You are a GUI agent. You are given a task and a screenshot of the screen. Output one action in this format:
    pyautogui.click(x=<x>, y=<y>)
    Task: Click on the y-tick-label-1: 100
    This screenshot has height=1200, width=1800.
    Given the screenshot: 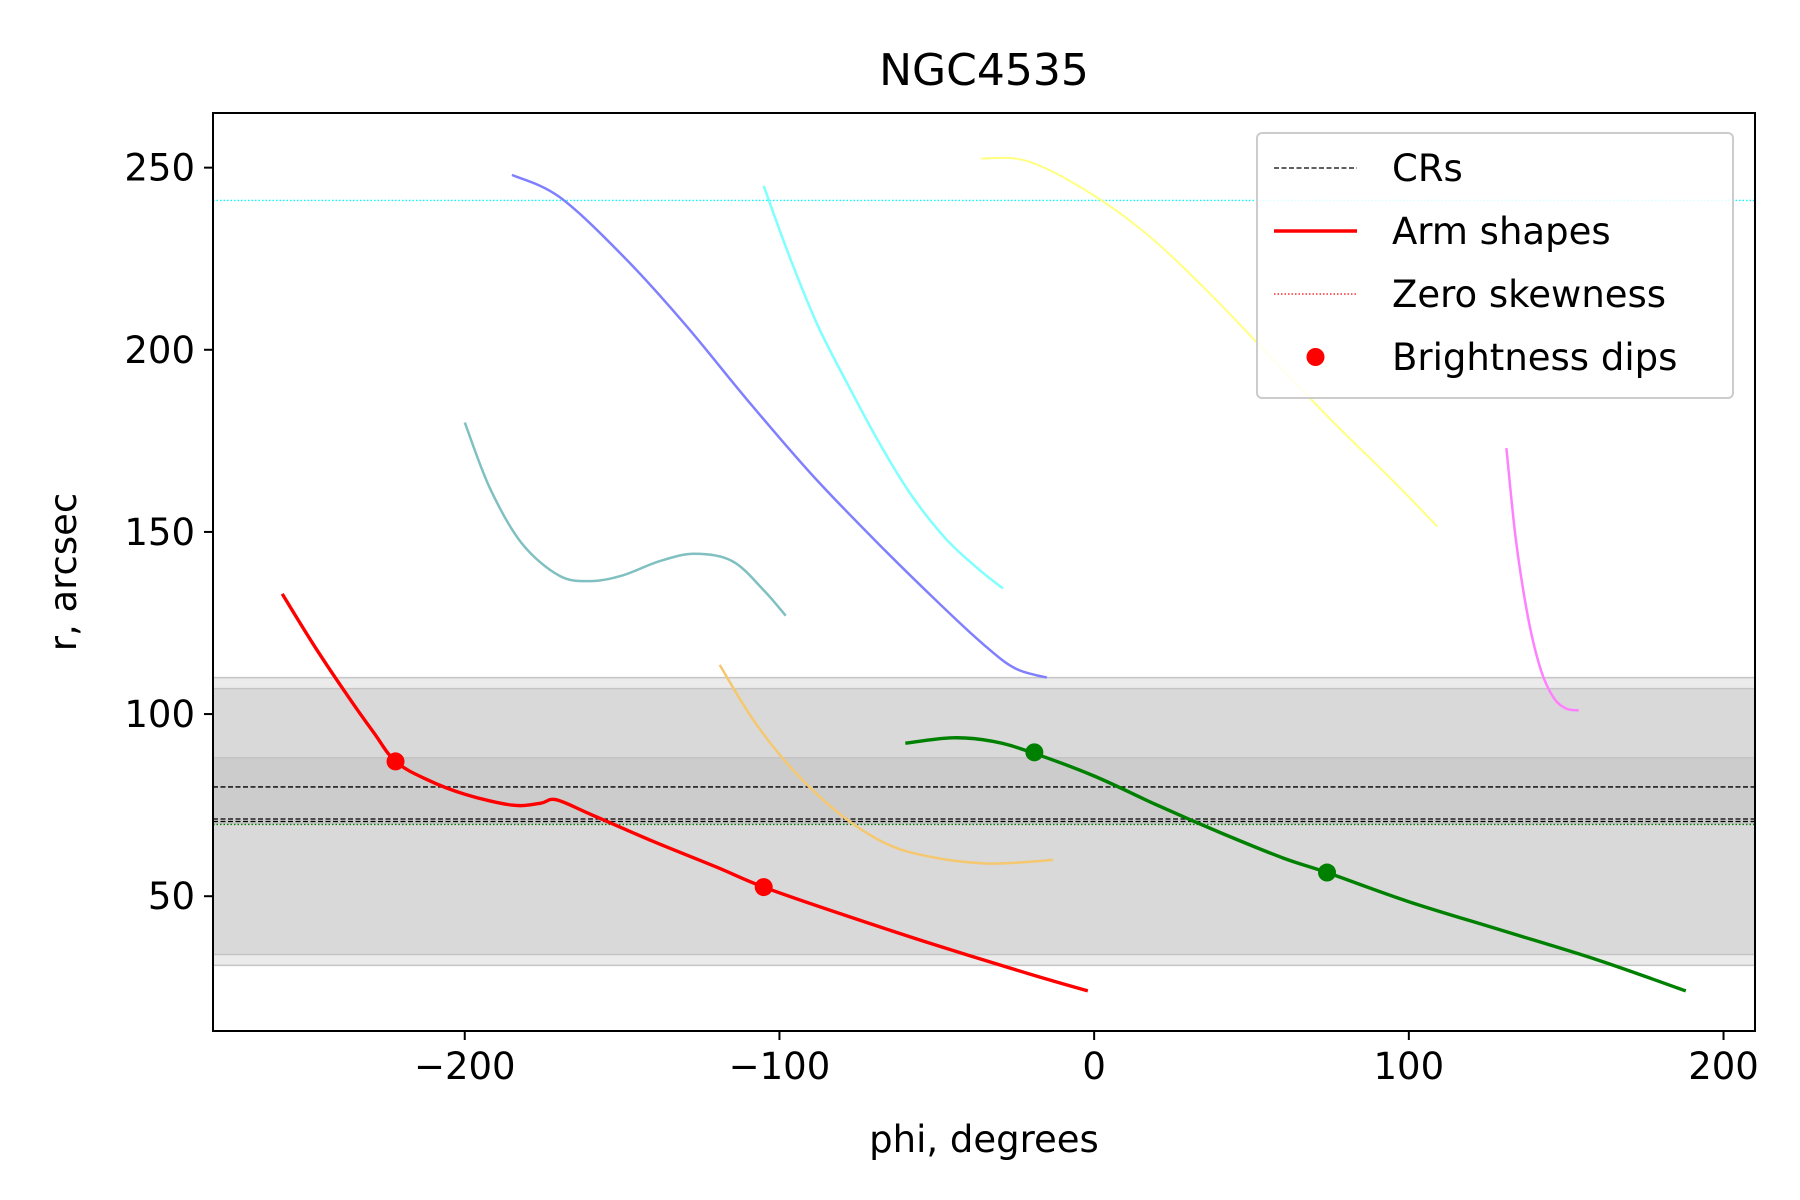 What is the action you would take?
    pyautogui.click(x=159, y=714)
    